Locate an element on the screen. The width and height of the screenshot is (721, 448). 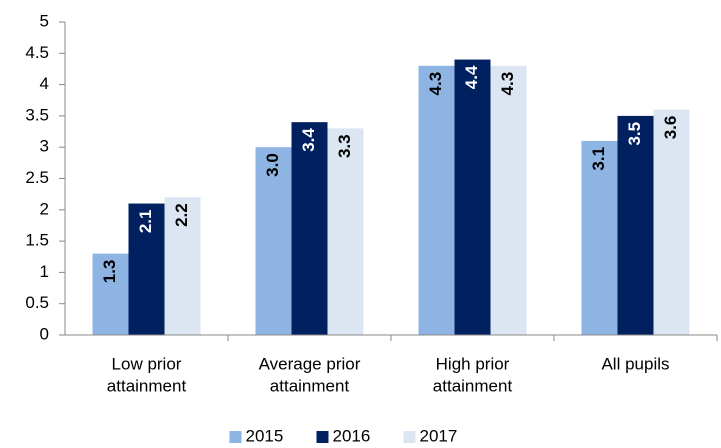
x-tick-label: Low prior is located at coordinates (147, 363).